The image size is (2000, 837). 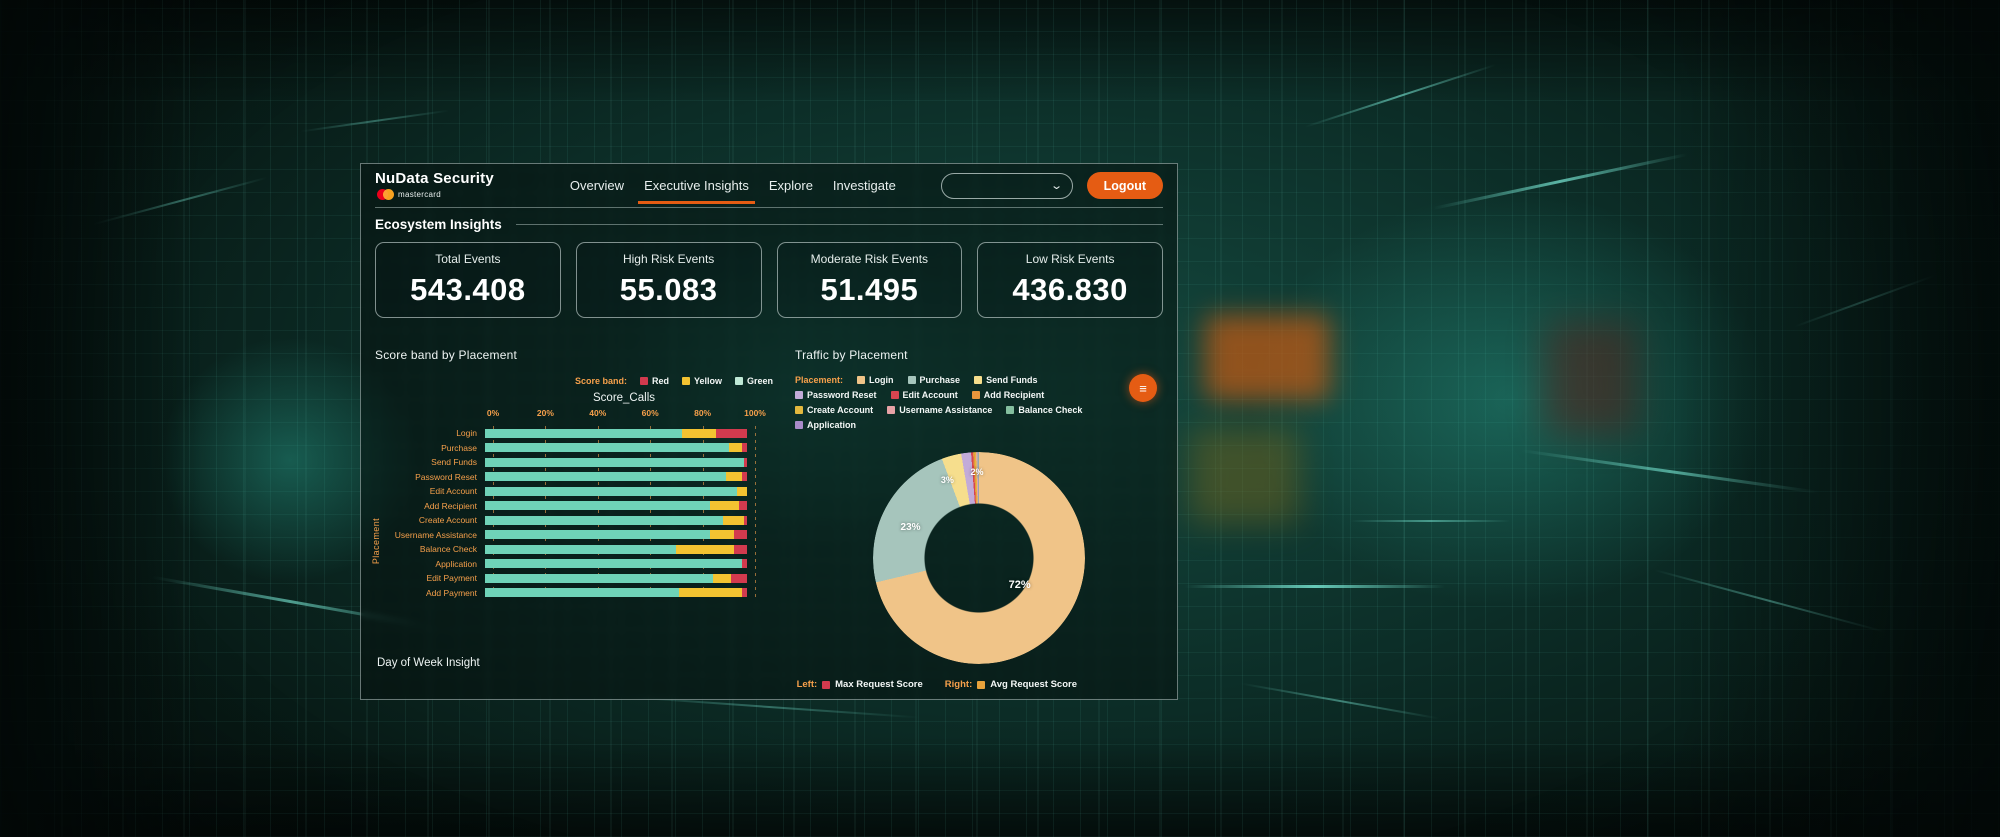 What do you see at coordinates (668, 289) in the screenshot?
I see `stat-value: 55.083` at bounding box center [668, 289].